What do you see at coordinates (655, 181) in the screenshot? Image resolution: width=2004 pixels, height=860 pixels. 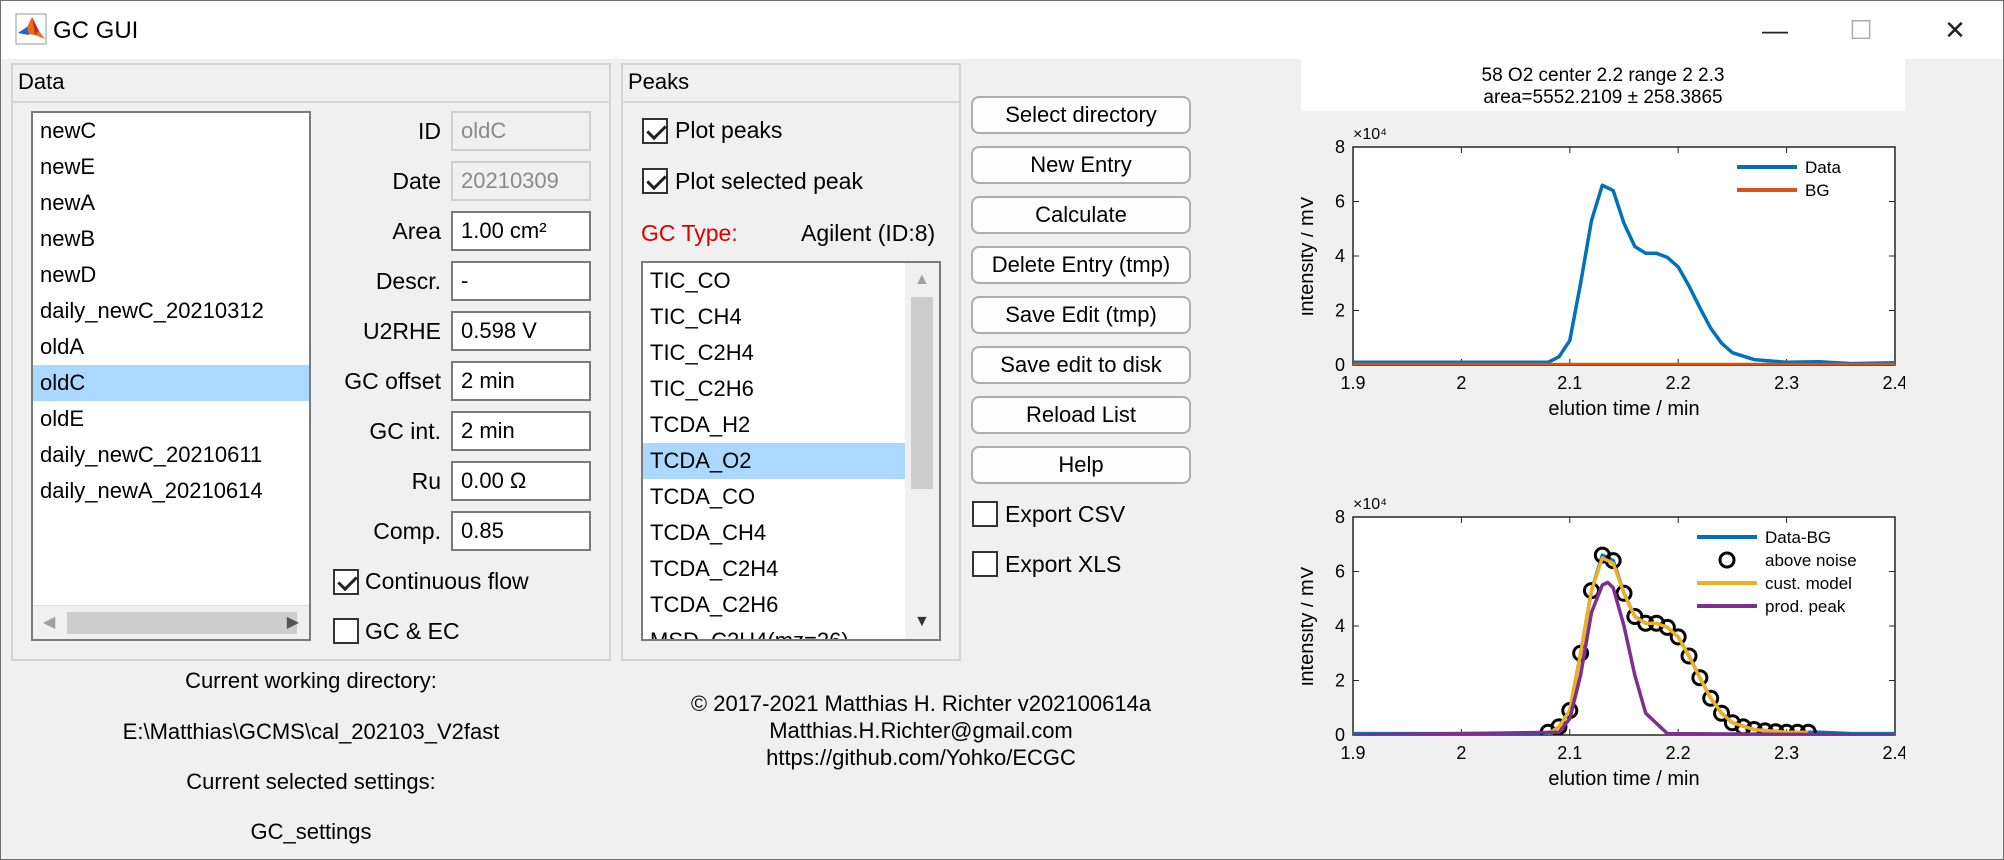 I see `plot-selected-peak-checkbox` at bounding box center [655, 181].